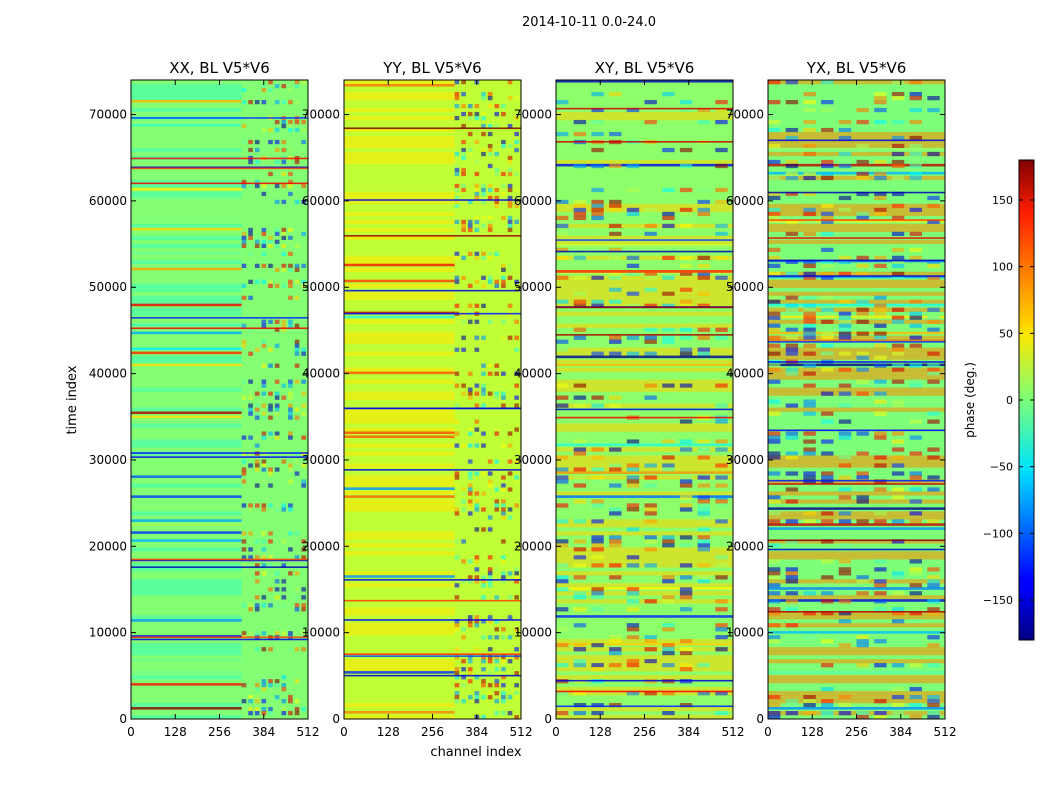 Image resolution: width=1050 pixels, height=800 pixels. What do you see at coordinates (998, 600) in the screenshot?
I see `colorbar-tick-label: −150` at bounding box center [998, 600].